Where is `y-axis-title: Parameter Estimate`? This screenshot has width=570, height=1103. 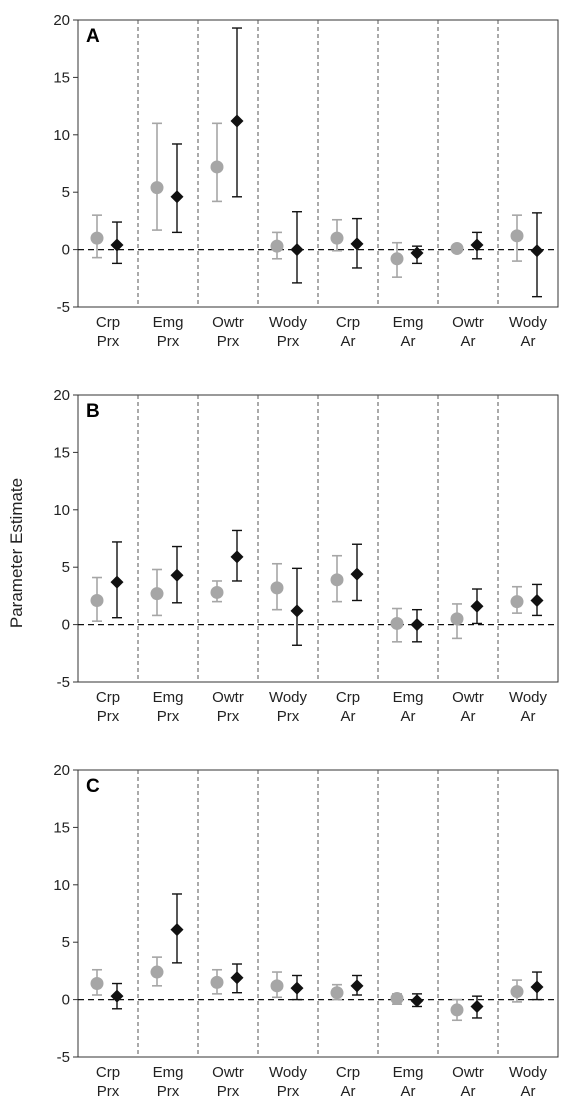 y-axis-title: Parameter Estimate is located at coordinates (16, 553).